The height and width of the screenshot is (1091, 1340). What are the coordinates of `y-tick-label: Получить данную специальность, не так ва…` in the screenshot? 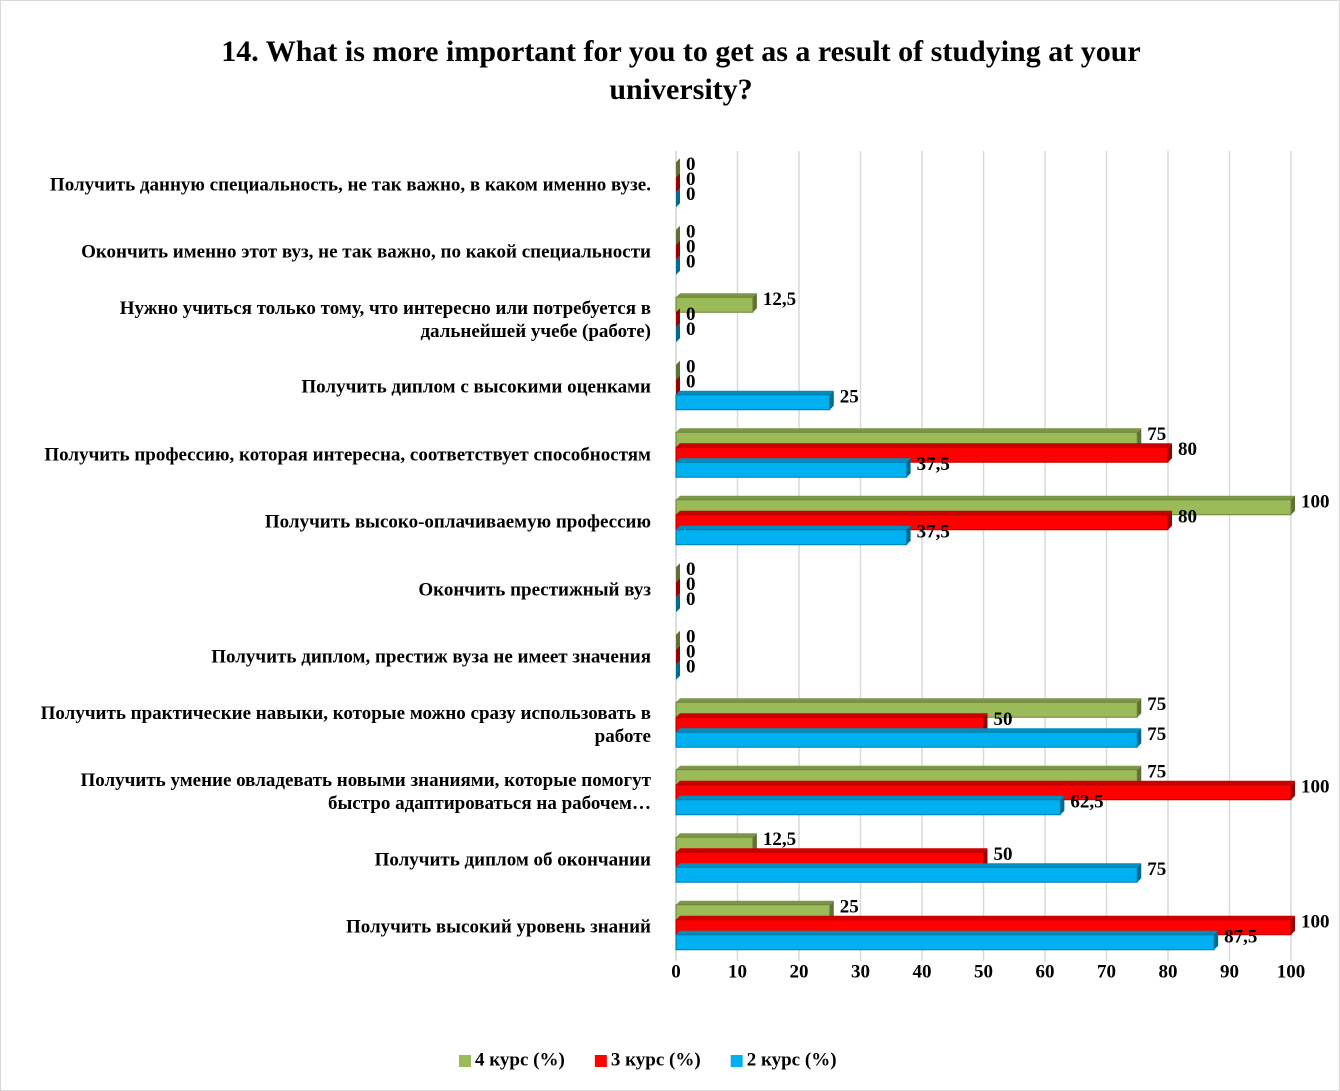 It's located at (350, 185).